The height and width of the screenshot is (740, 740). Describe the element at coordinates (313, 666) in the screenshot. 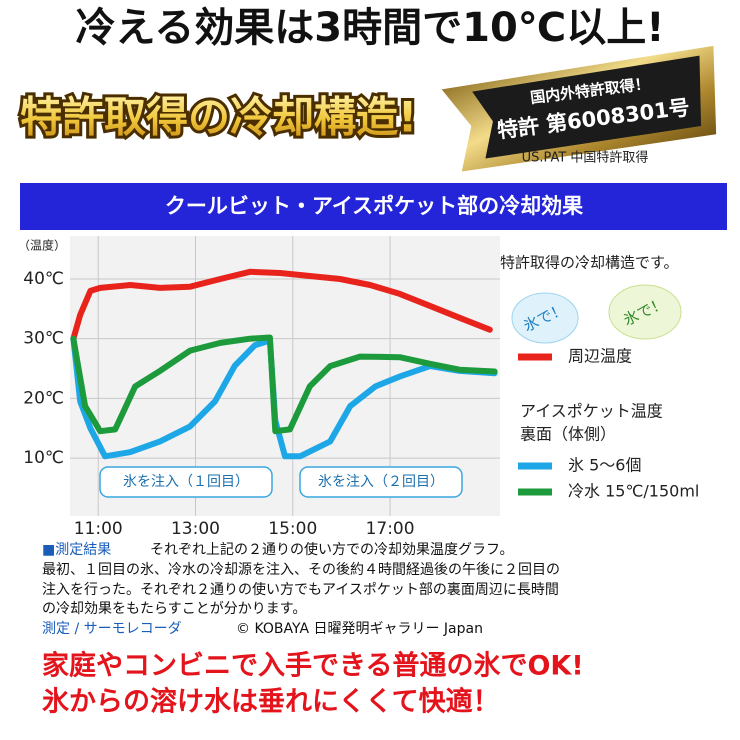

I see `footer-line: 家庭やコンビニで入手できる普通の氷でOK!` at that location.